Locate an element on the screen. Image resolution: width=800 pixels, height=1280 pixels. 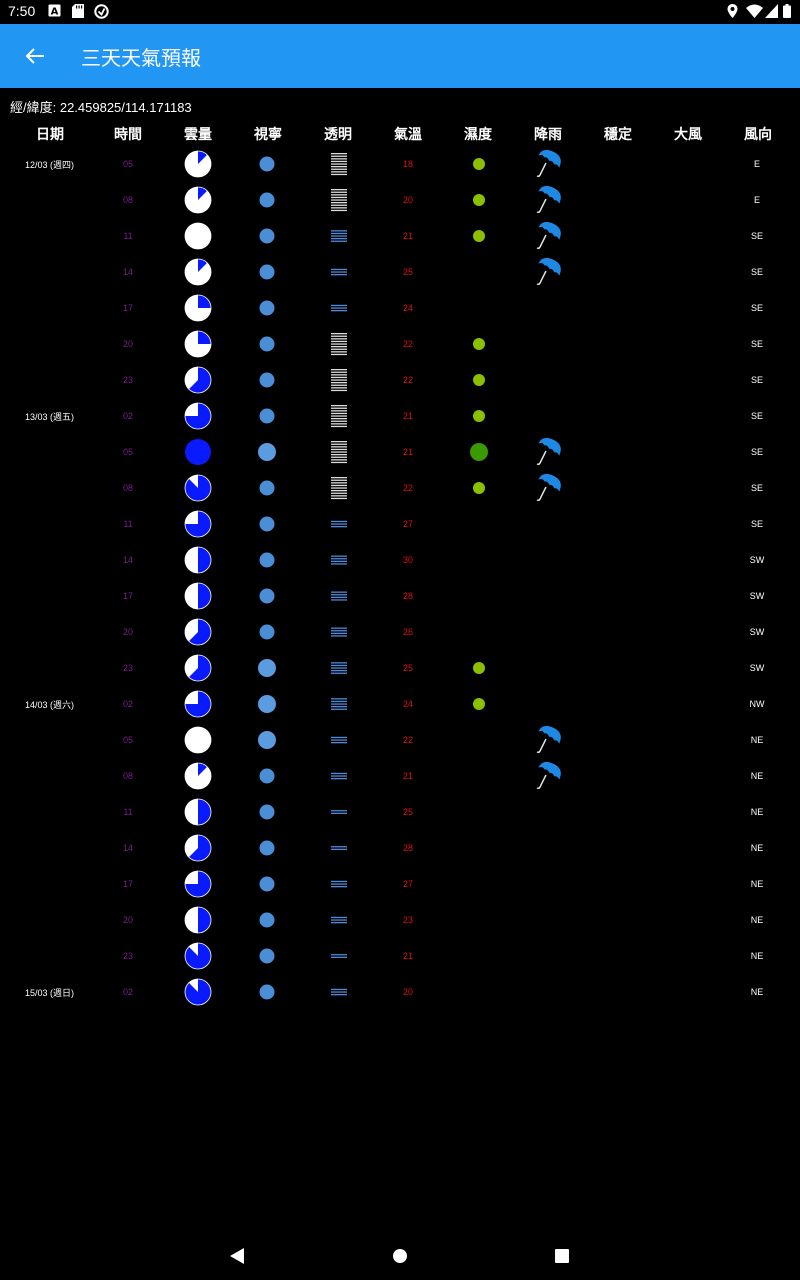
time-cell: 23 is located at coordinates (127, 380).